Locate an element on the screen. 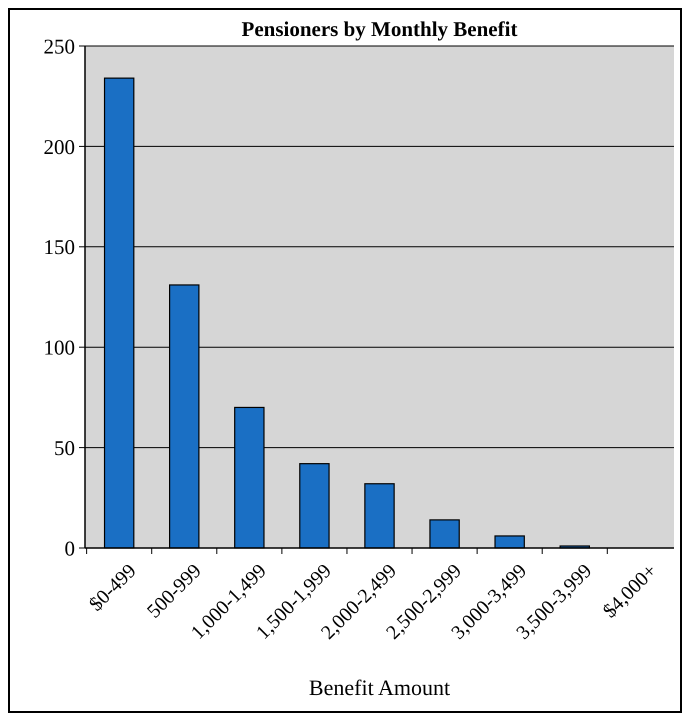 The height and width of the screenshot is (721, 690). y-tick-label: 50 is located at coordinates (64, 448).